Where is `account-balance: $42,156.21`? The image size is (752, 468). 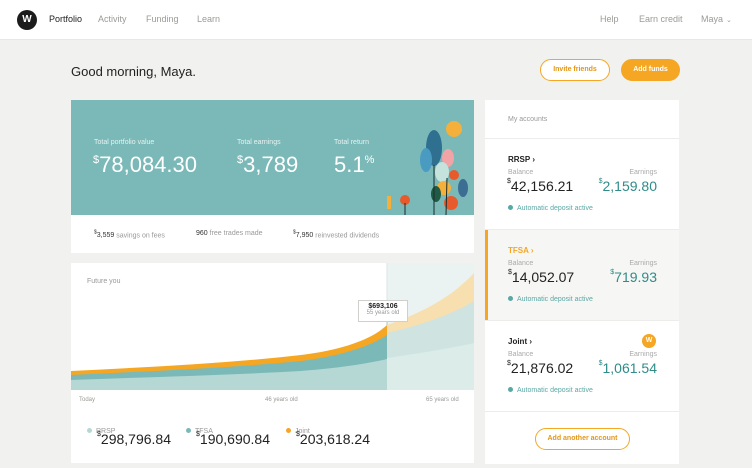
account-balance: $42,156.21 is located at coordinates (540, 186).